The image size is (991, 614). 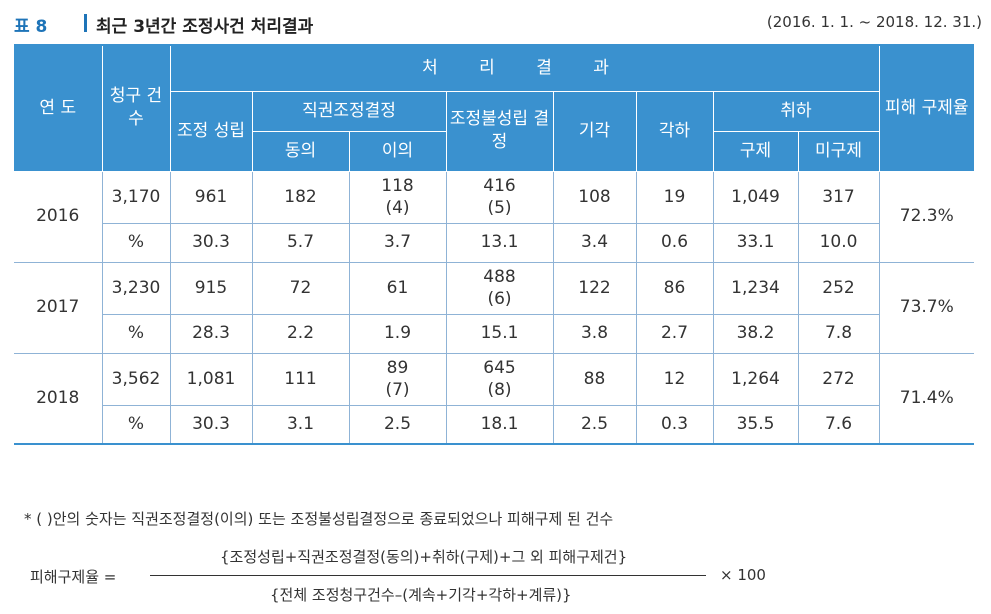 I want to click on table-row: % 28.3 2.2 1.9 15.1 3.8 2.7 38.2 7.8, so click(x=494, y=333).